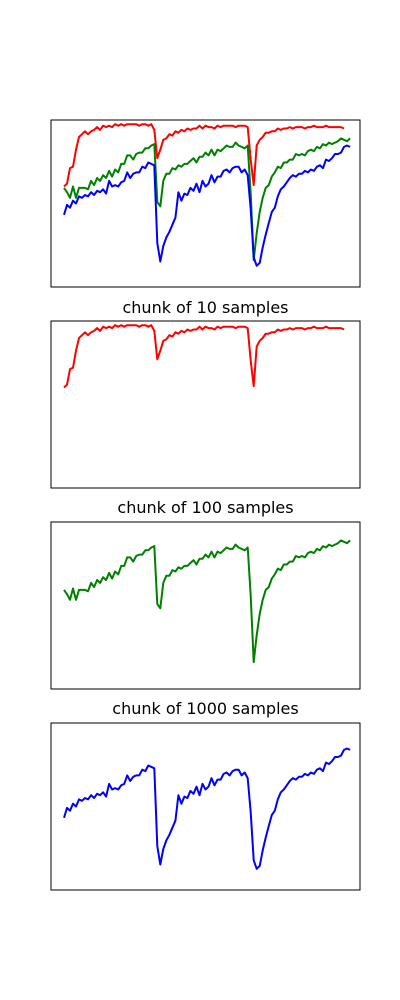 The height and width of the screenshot is (1000, 400). What do you see at coordinates (205, 307) in the screenshot?
I see `panel-title: chunk of 10 samples` at bounding box center [205, 307].